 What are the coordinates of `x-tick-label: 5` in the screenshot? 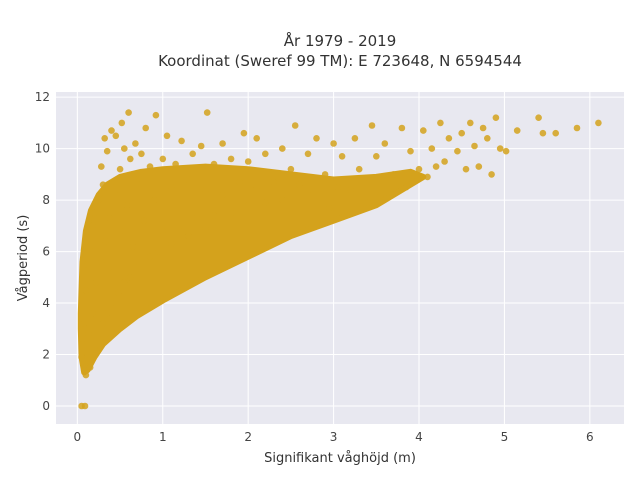 It's located at (505, 437).